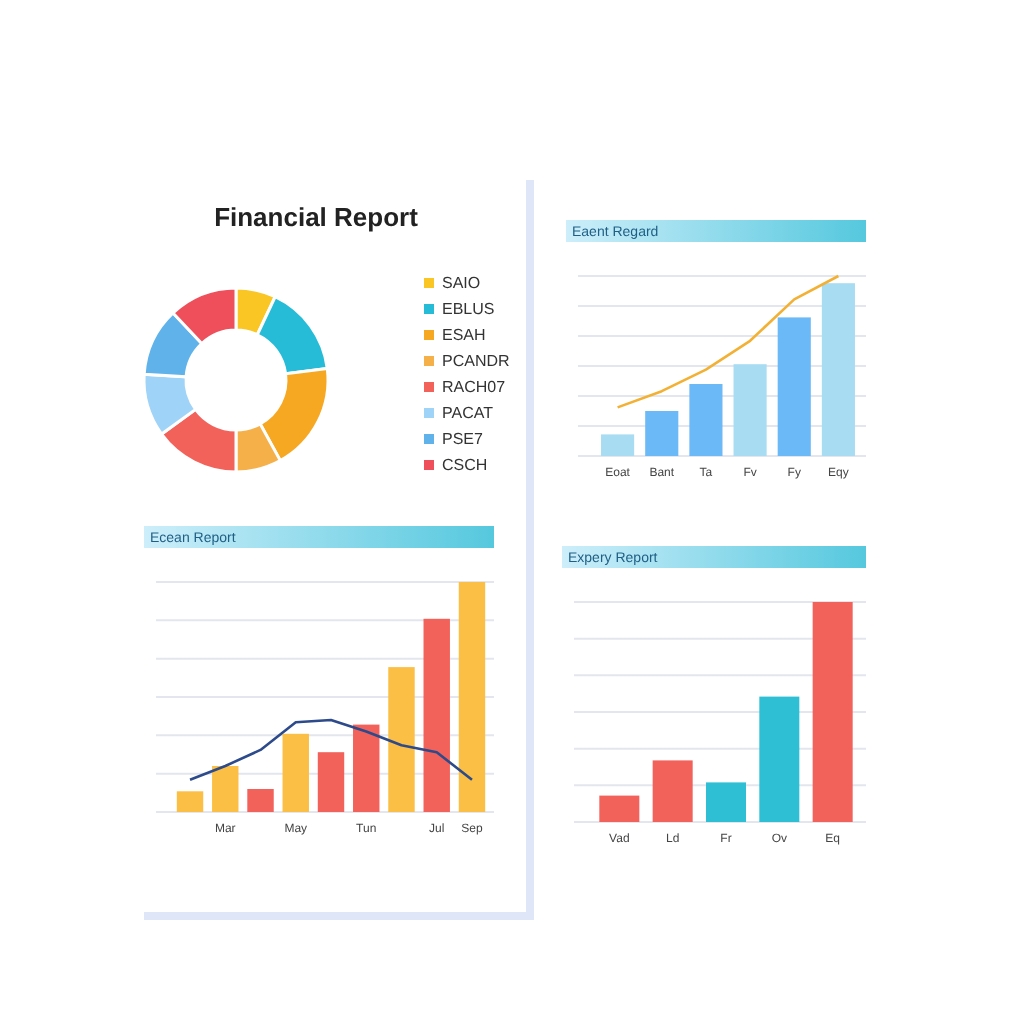 The image size is (1024, 1024). What do you see at coordinates (468, 413) in the screenshot?
I see `legend-label: PACAT` at bounding box center [468, 413].